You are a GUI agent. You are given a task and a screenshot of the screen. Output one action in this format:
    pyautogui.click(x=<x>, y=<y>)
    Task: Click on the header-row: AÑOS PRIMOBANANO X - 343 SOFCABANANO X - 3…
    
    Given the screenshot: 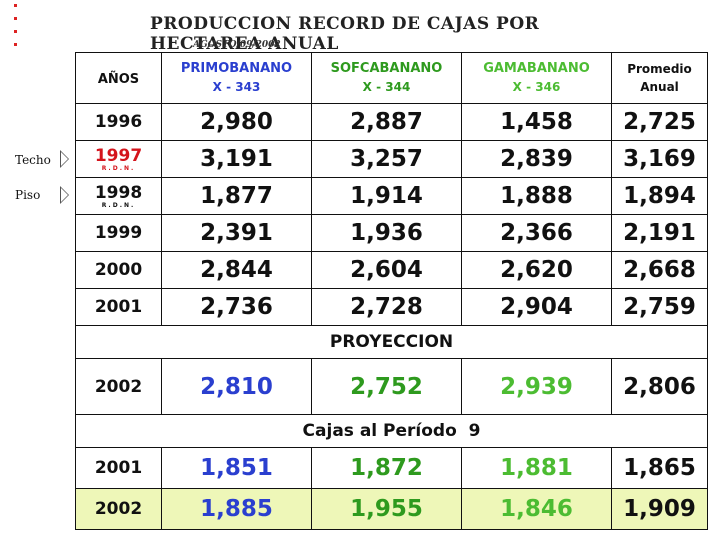 What is the action you would take?
    pyautogui.click(x=391, y=78)
    